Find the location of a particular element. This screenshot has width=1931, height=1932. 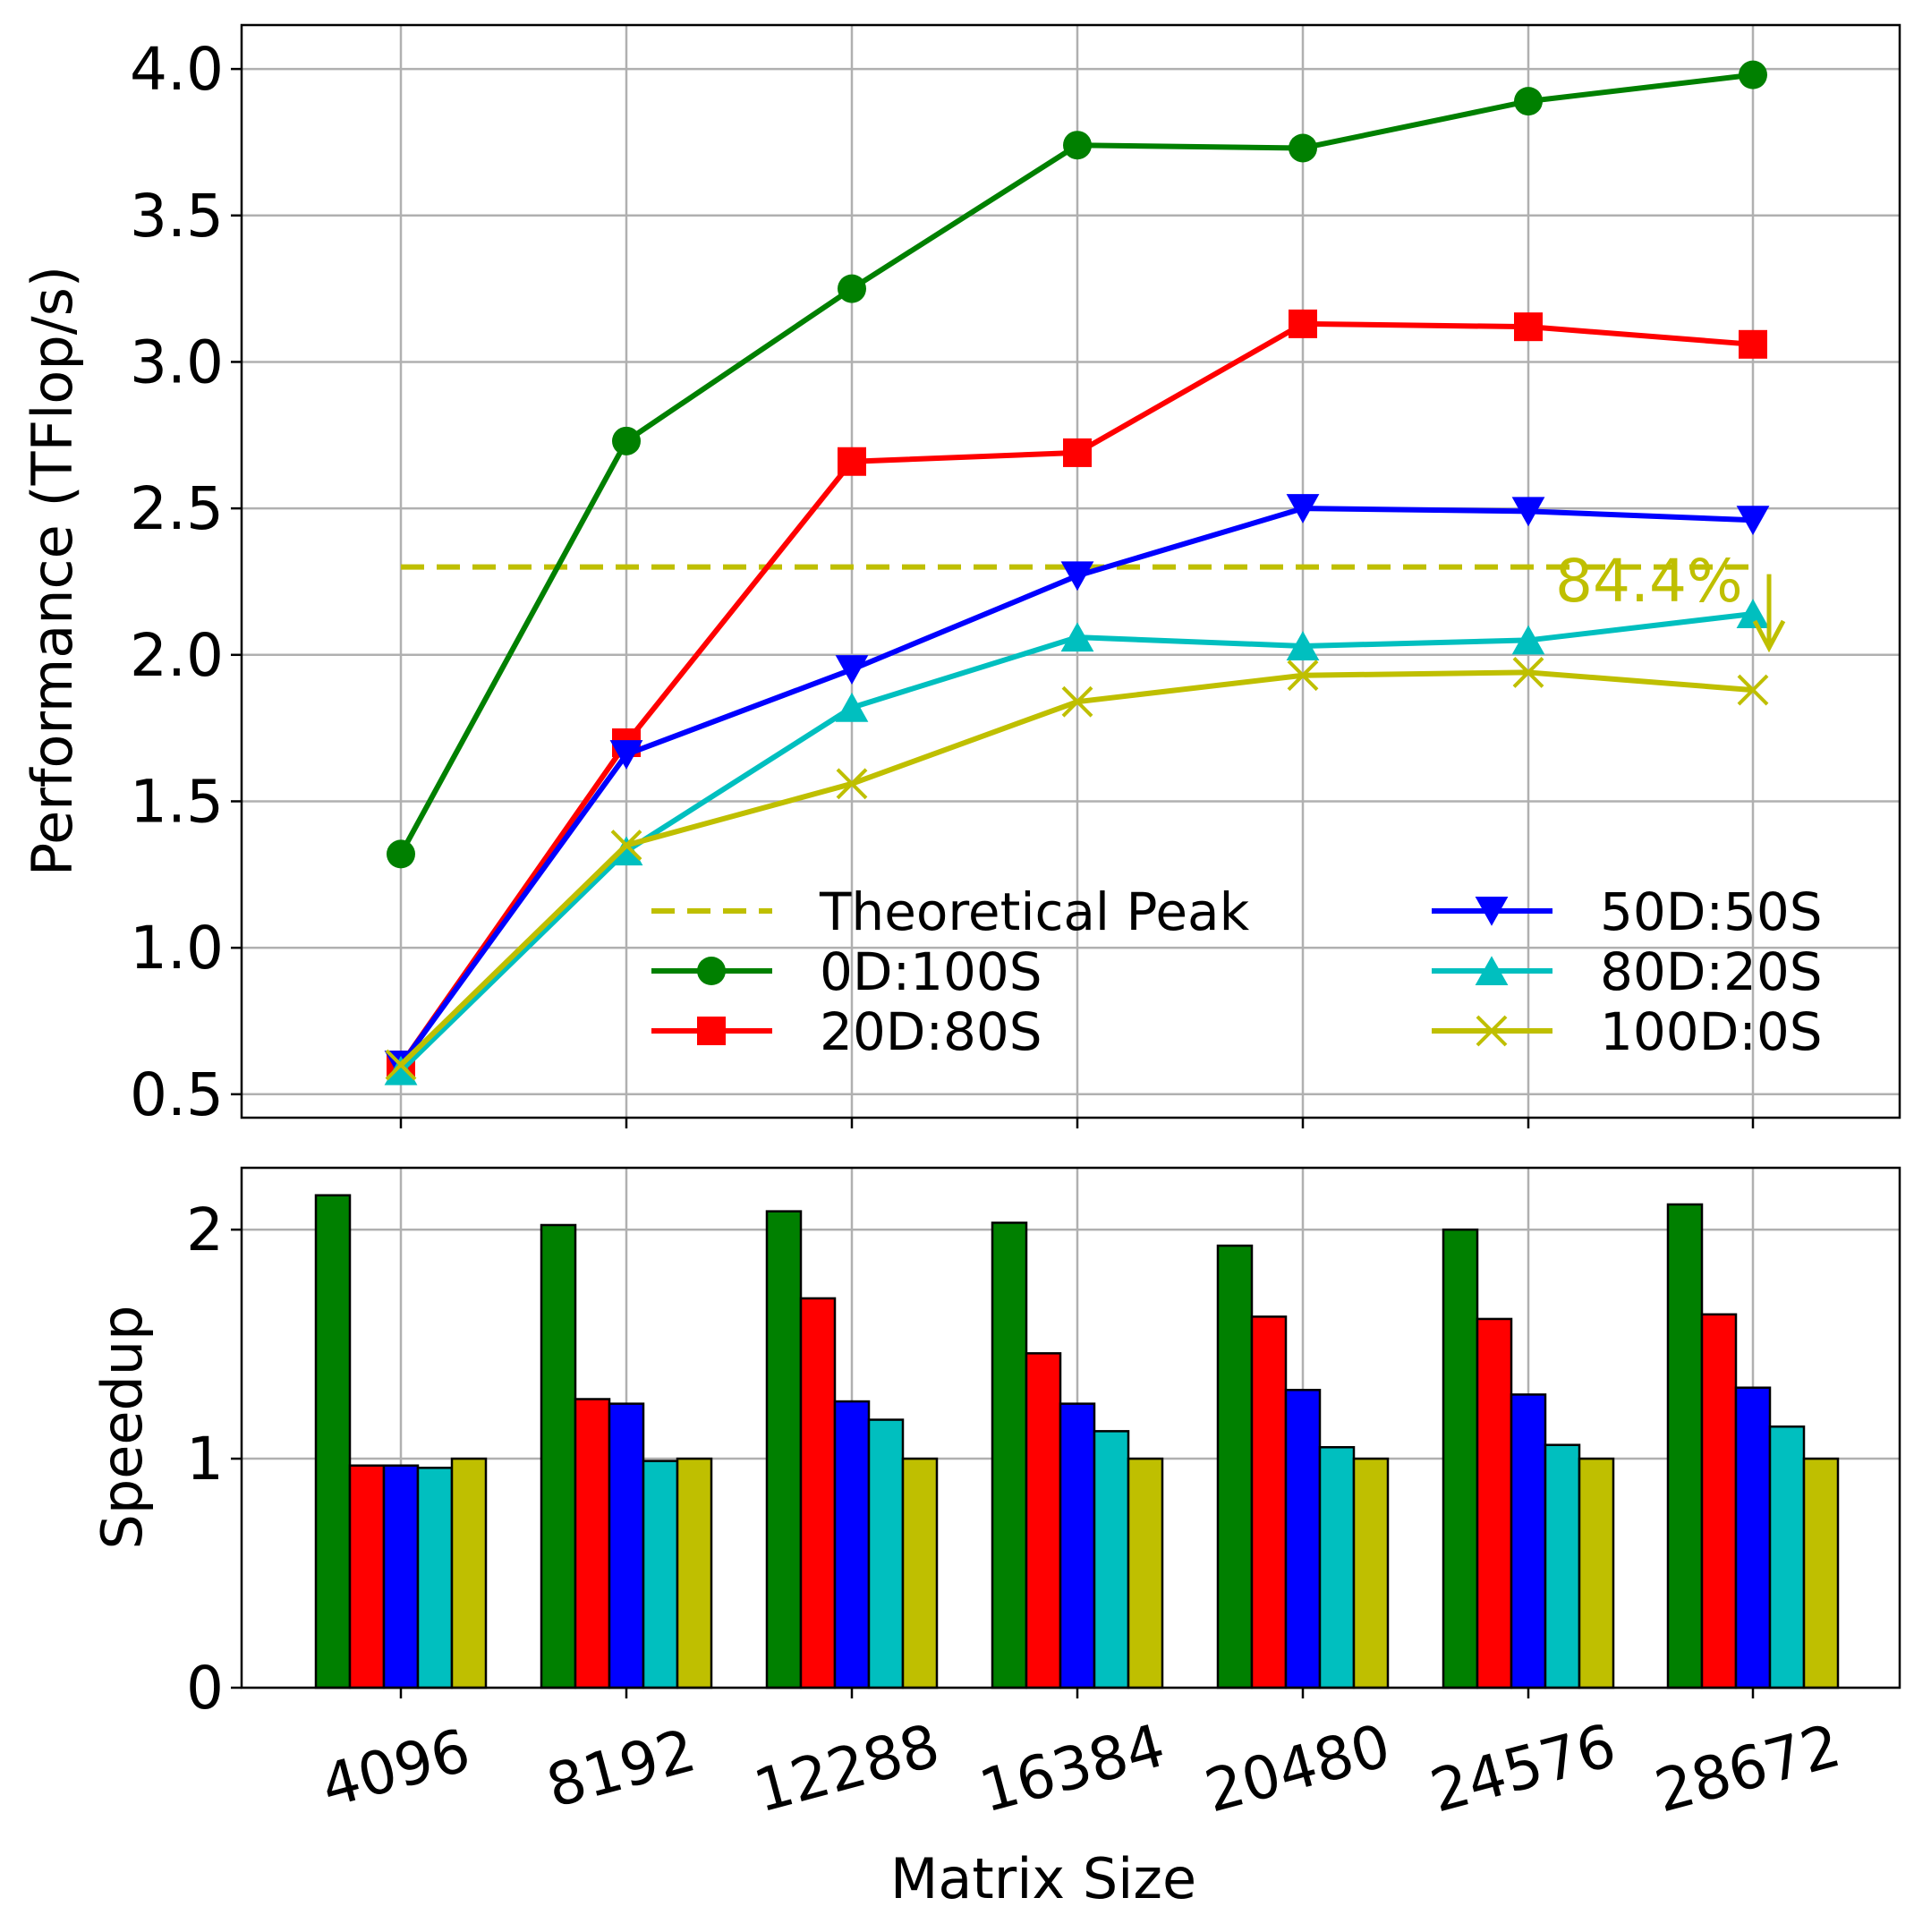

y-tick-label: 1.5 is located at coordinates (177, 801).